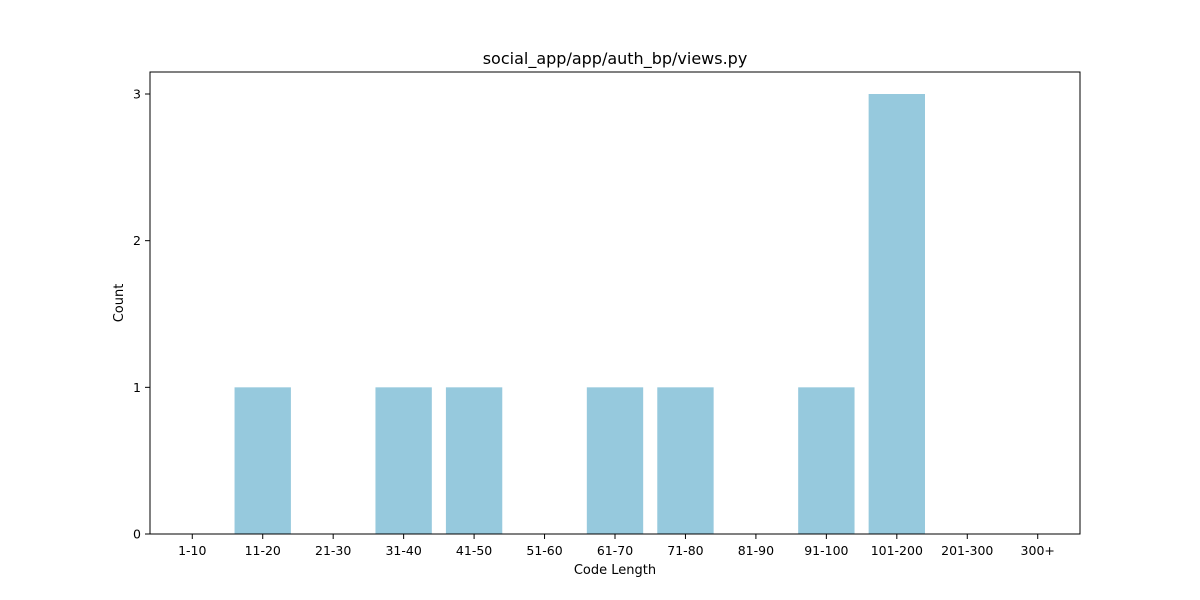 This screenshot has width=1200, height=600. What do you see at coordinates (826, 550) in the screenshot?
I see `x-tick-label: 91-100` at bounding box center [826, 550].